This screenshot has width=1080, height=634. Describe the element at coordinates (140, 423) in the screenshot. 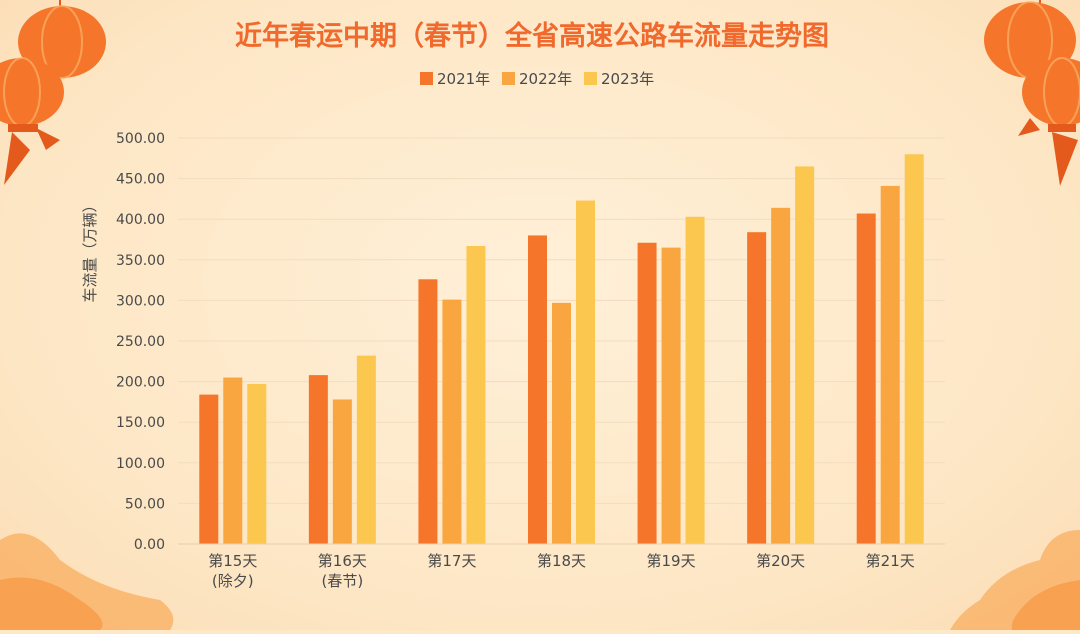

I see `y-tick-label: 150.00` at that location.